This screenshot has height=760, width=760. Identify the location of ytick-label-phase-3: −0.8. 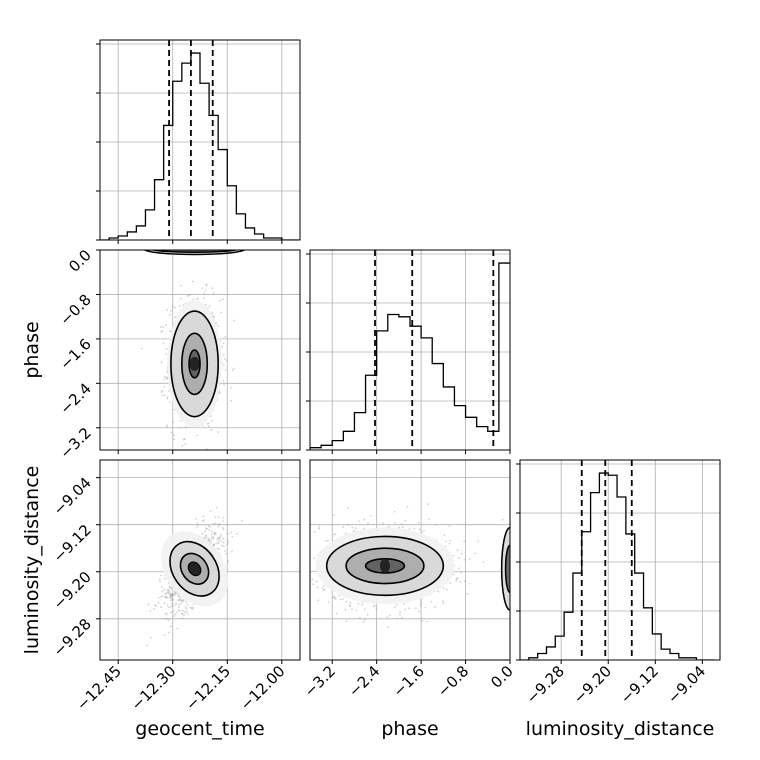
(75, 310).